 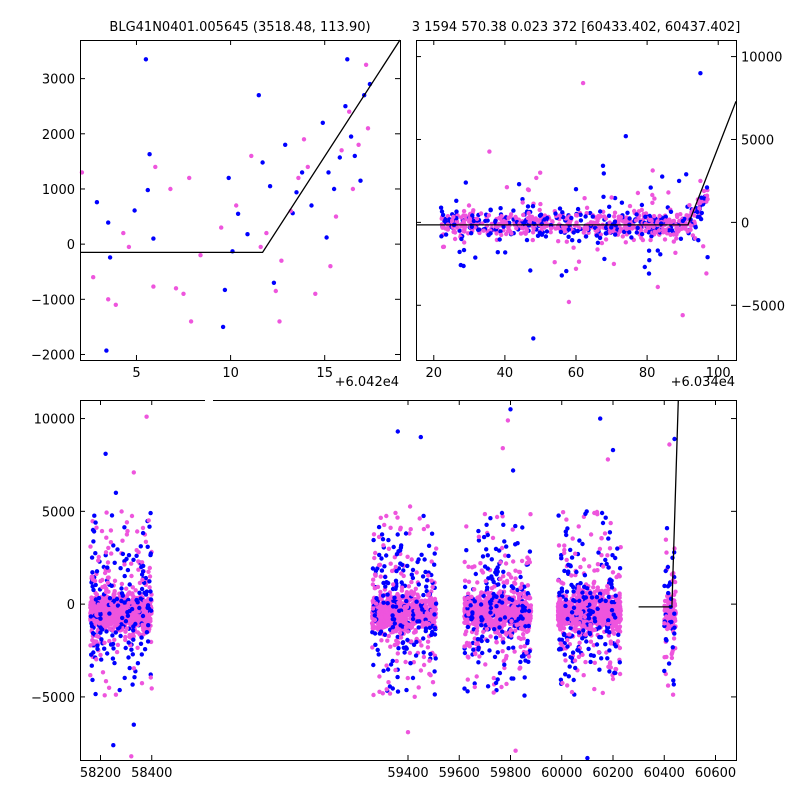 What do you see at coordinates (53, 355) in the screenshot?
I see `y-tick-label: −2000` at bounding box center [53, 355].